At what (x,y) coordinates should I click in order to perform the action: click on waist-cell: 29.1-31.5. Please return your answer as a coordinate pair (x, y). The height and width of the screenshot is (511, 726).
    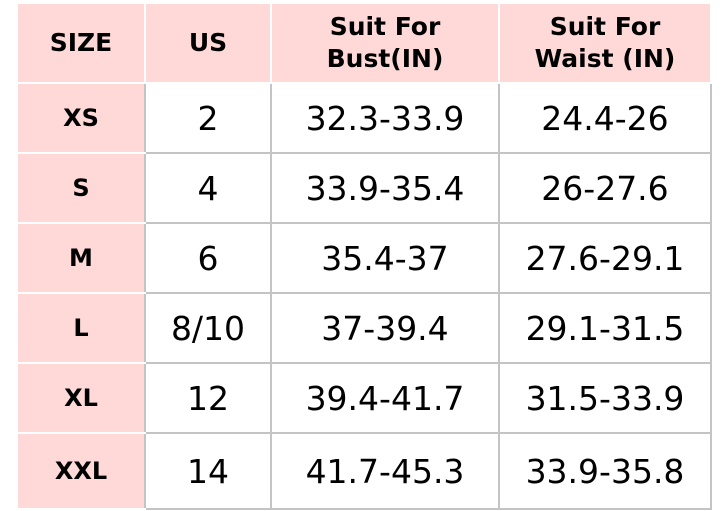
    Looking at the image, I should click on (605, 328).